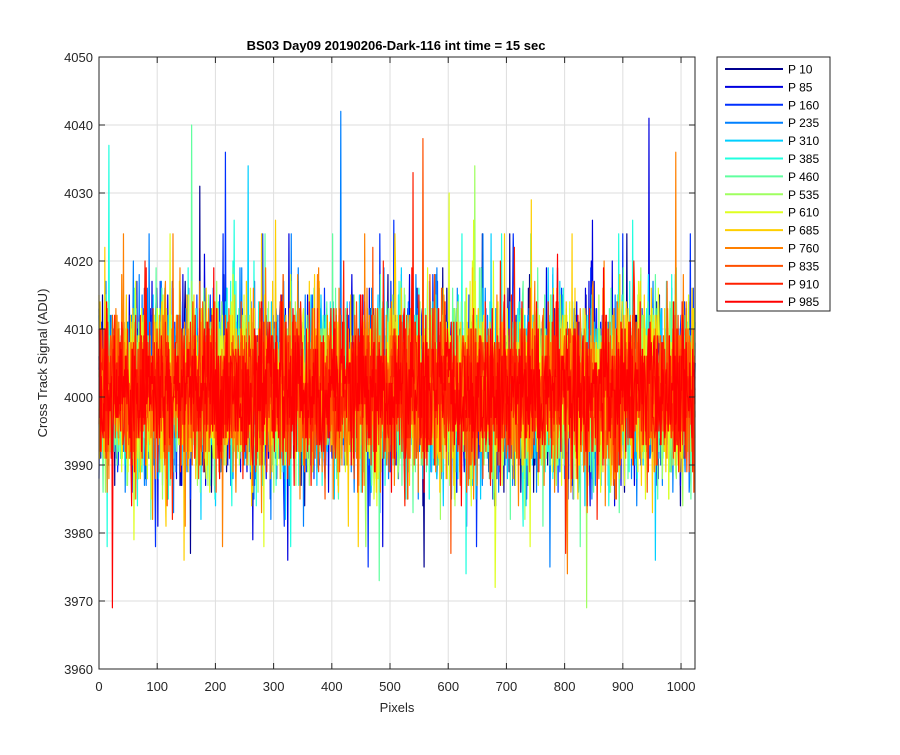  I want to click on legend-label: P 835, so click(803, 266).